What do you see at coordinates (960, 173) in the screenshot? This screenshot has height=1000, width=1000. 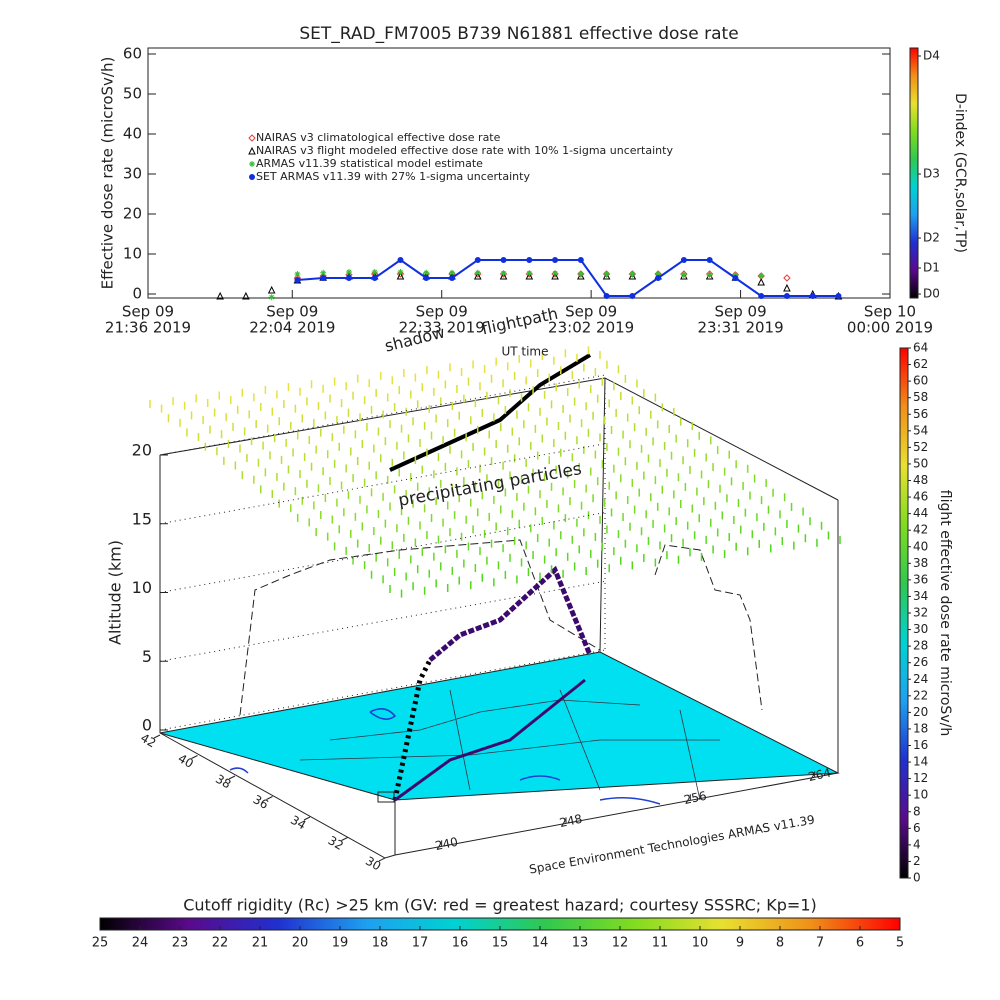 I see `colorbar-title: D-index (GCR,solar,TP)` at bounding box center [960, 173].